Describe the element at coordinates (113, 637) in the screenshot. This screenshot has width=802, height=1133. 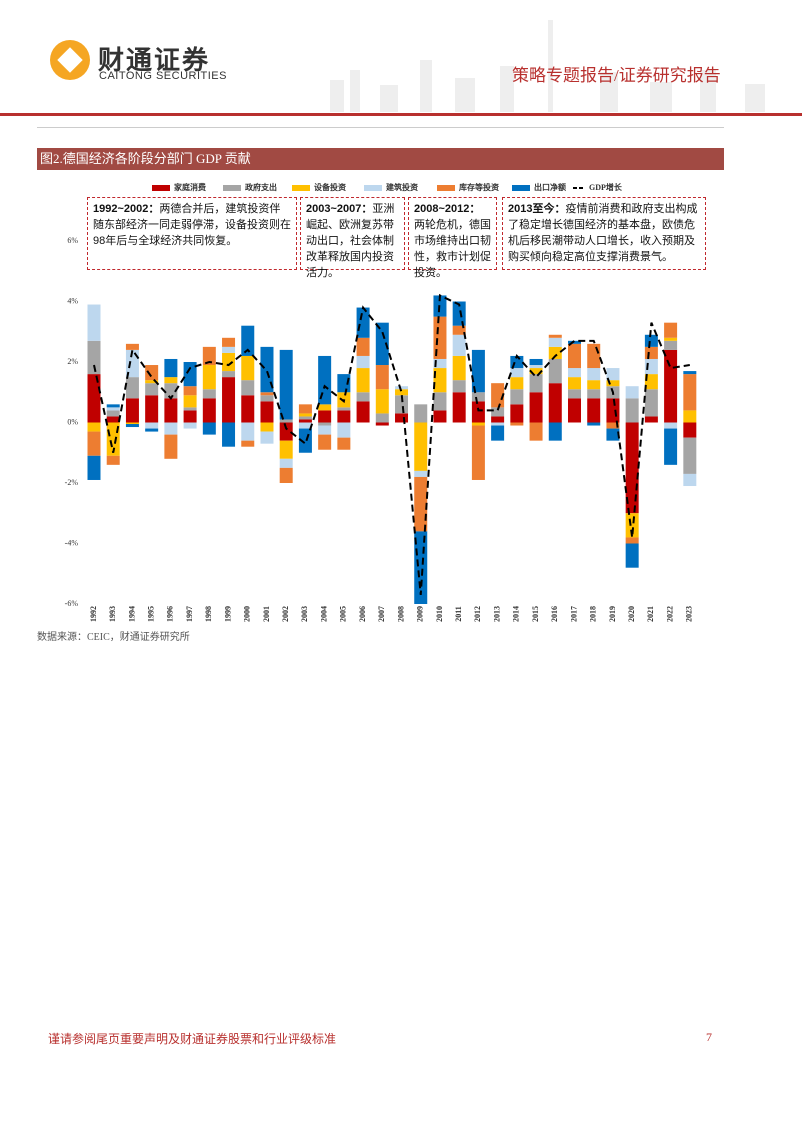
I see `source: 数据来源：CEIC，财通证券研究所` at that location.